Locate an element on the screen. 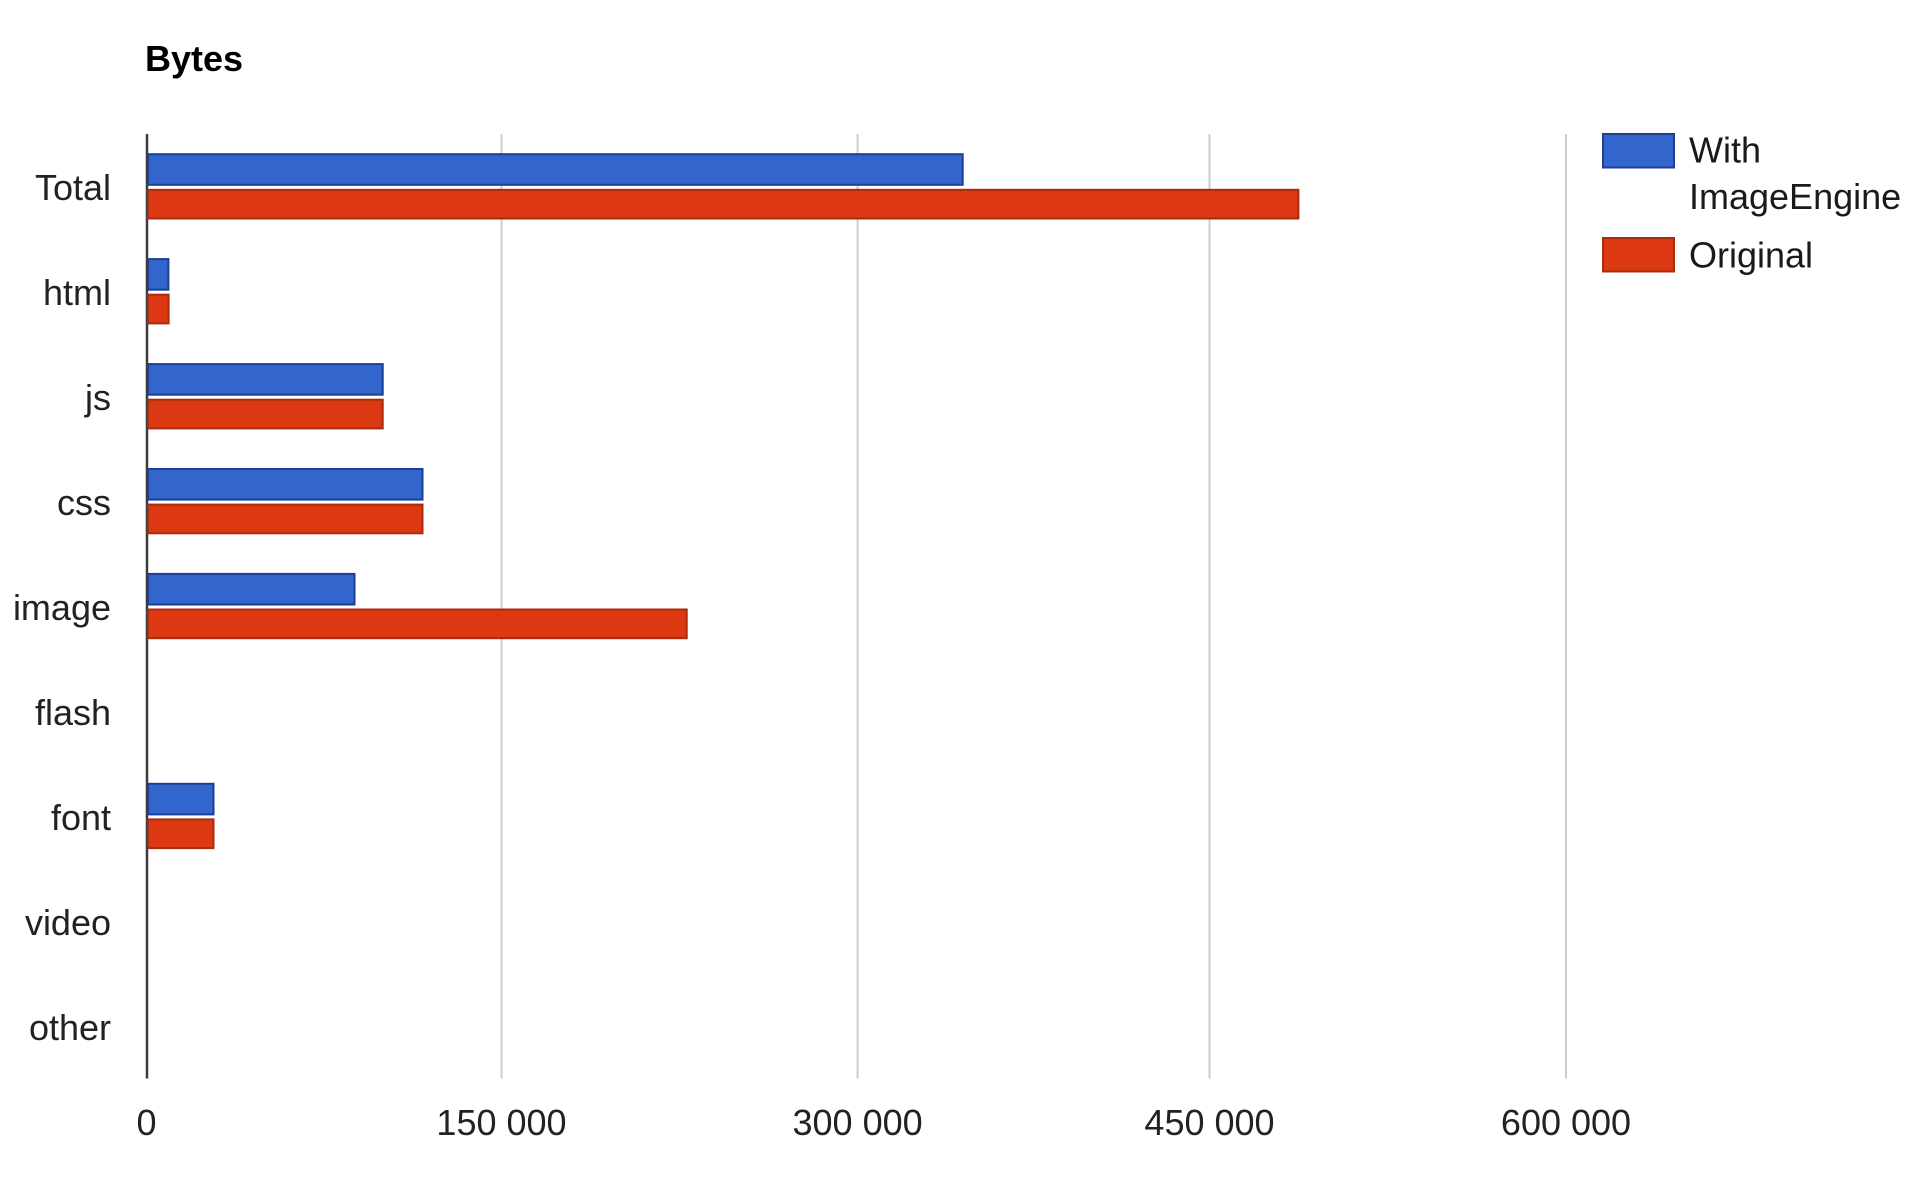  svg-text: Total is located at coordinates (73, 187).